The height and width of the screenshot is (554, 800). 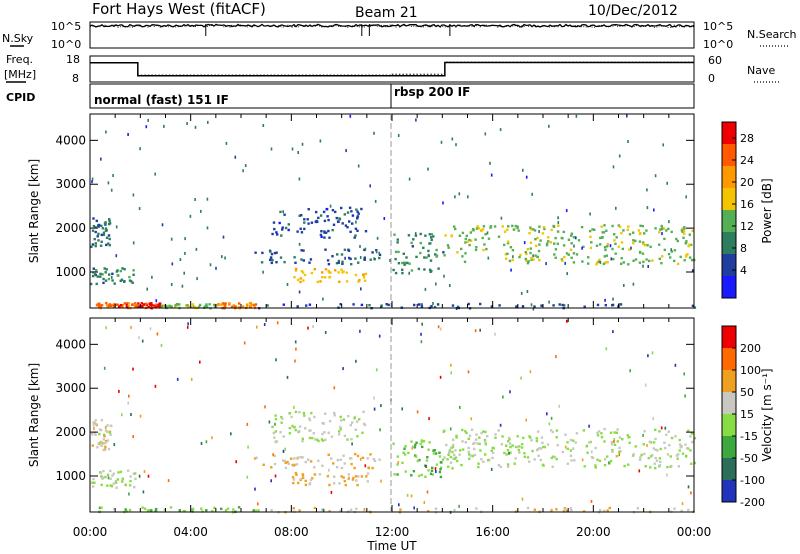 I want to click on sky-right-label: N.Search, so click(x=772, y=34).